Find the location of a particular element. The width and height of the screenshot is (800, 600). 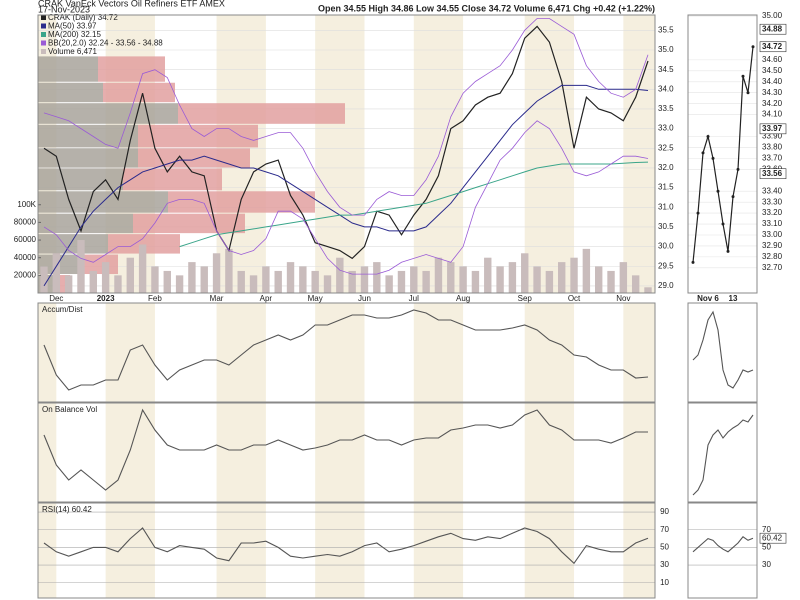

y-tick-label: 30.5 is located at coordinates (666, 226).